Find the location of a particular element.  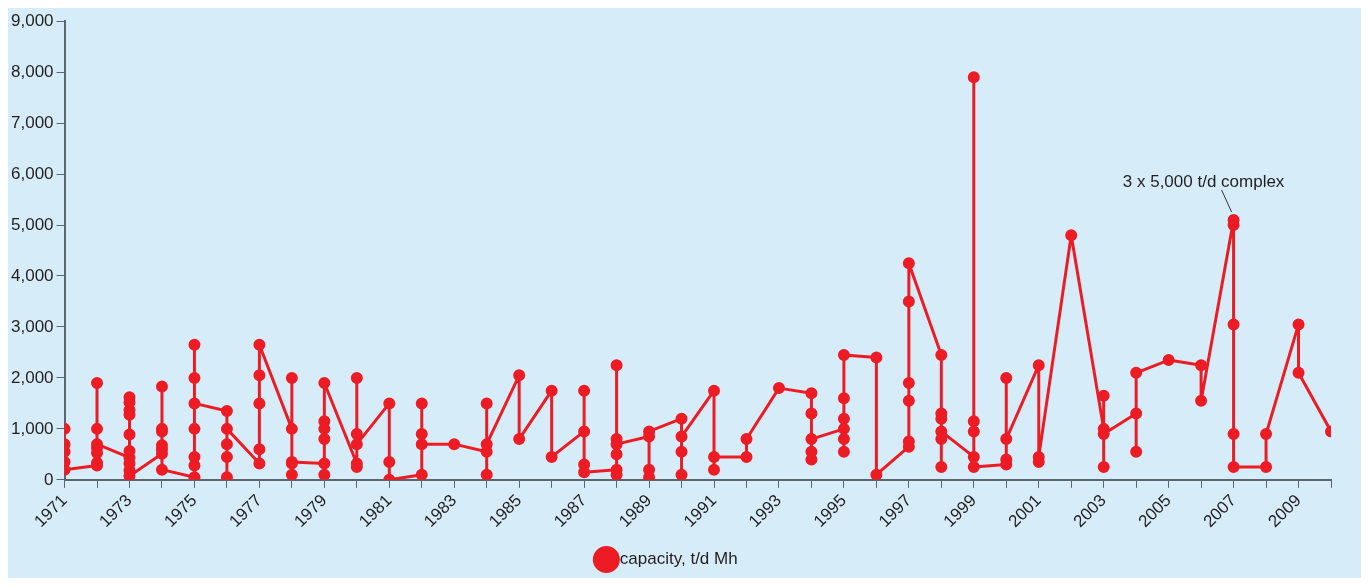

y-tick-label: 4,000 is located at coordinates (32, 275).